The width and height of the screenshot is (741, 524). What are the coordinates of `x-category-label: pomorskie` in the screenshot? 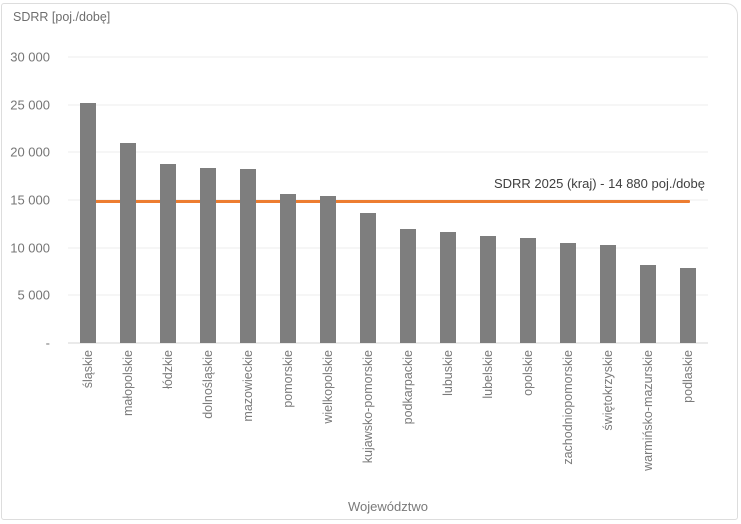 It's located at (287, 379).